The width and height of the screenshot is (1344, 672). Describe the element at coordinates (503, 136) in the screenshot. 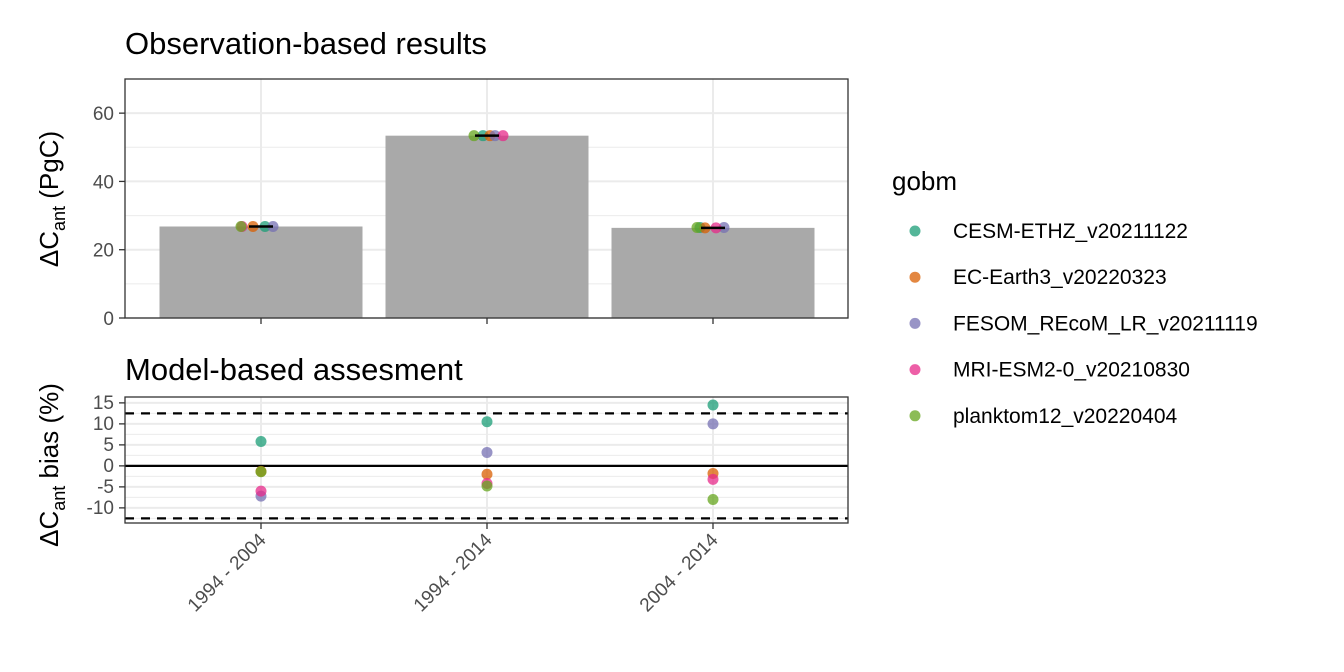

I see `top-point-MRI-ESM2-0_v20210830` at that location.